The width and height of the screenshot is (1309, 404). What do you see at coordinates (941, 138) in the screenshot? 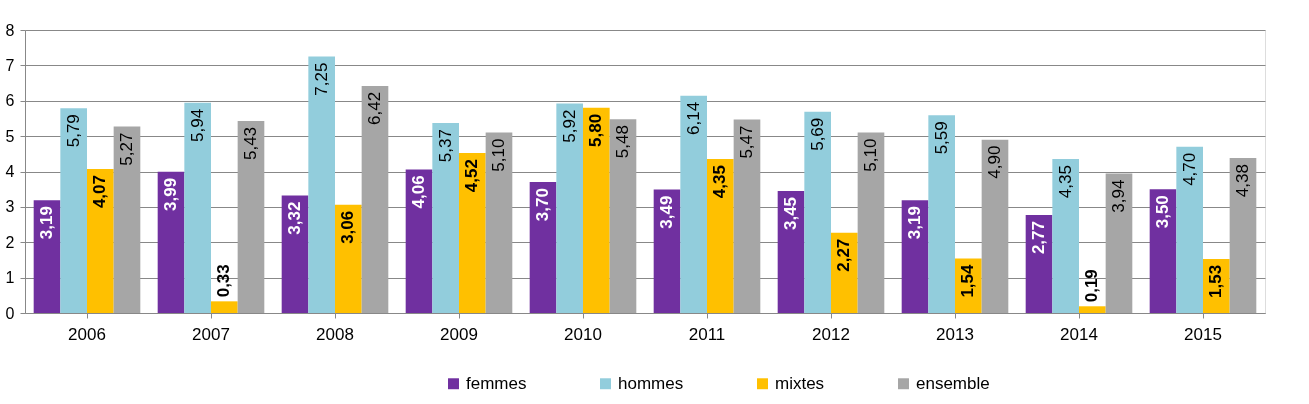
I see `data-label: 5,59` at bounding box center [941, 138].